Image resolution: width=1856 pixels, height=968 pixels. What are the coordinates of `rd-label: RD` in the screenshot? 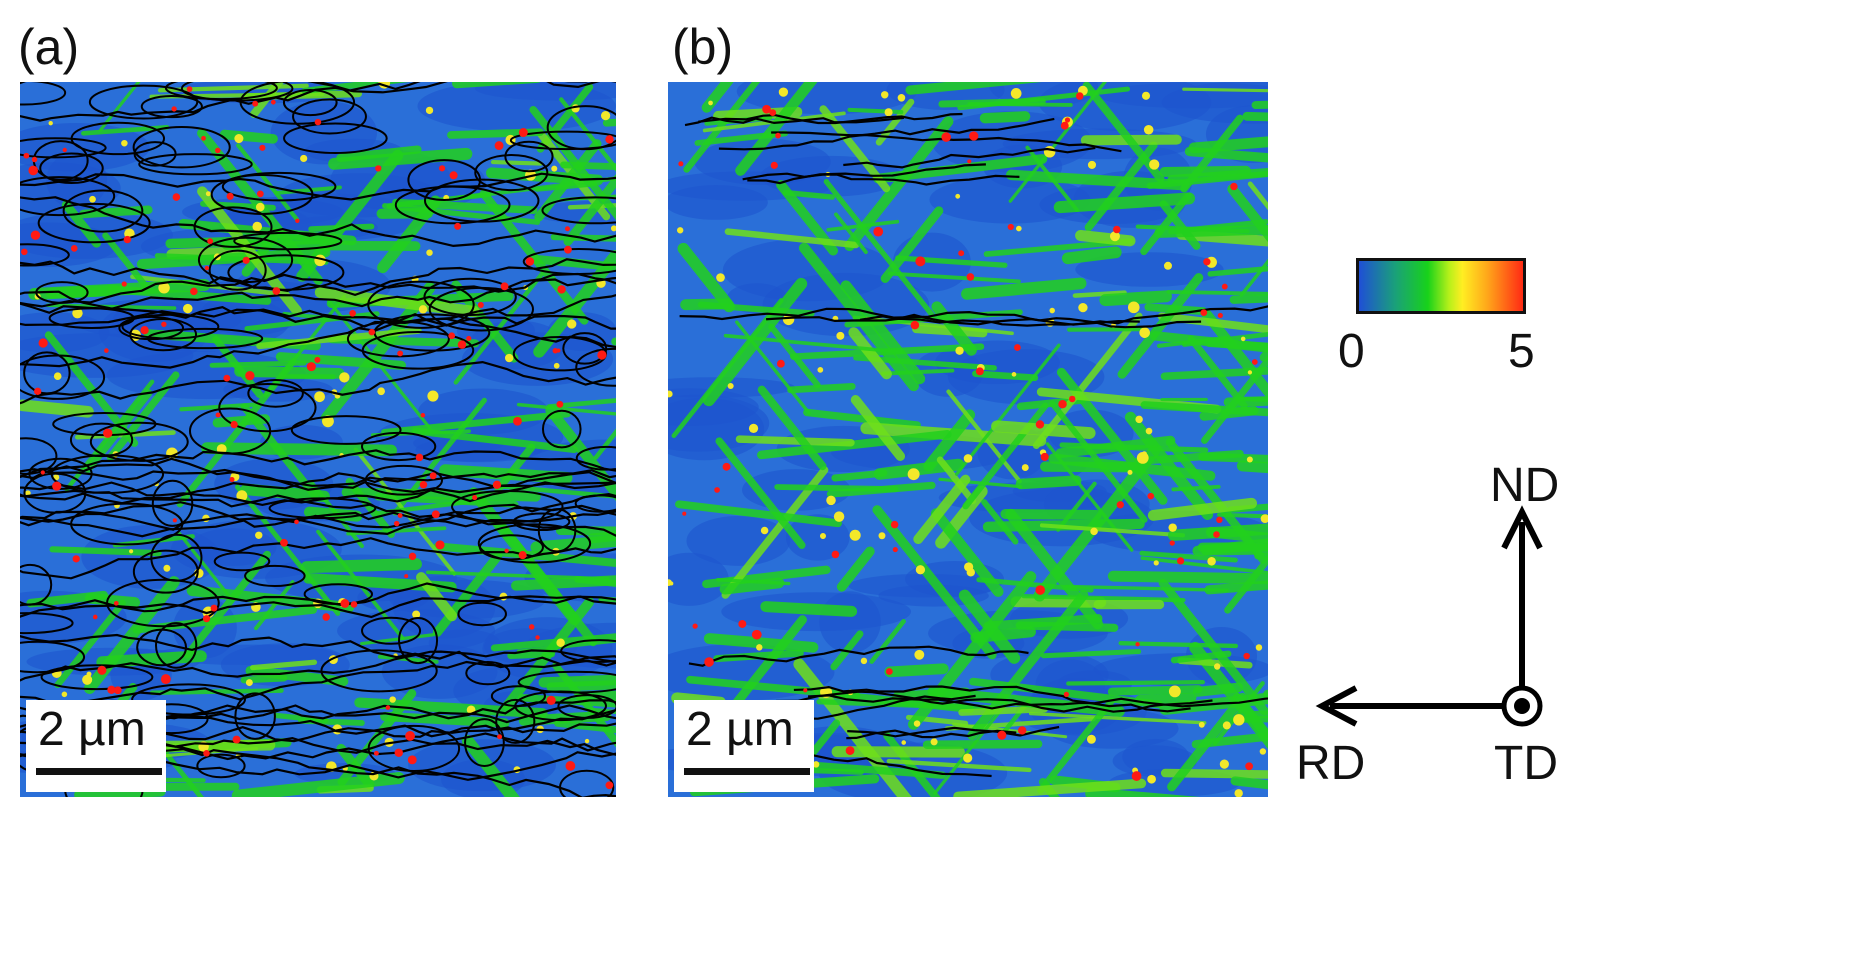 It's located at (1331, 763).